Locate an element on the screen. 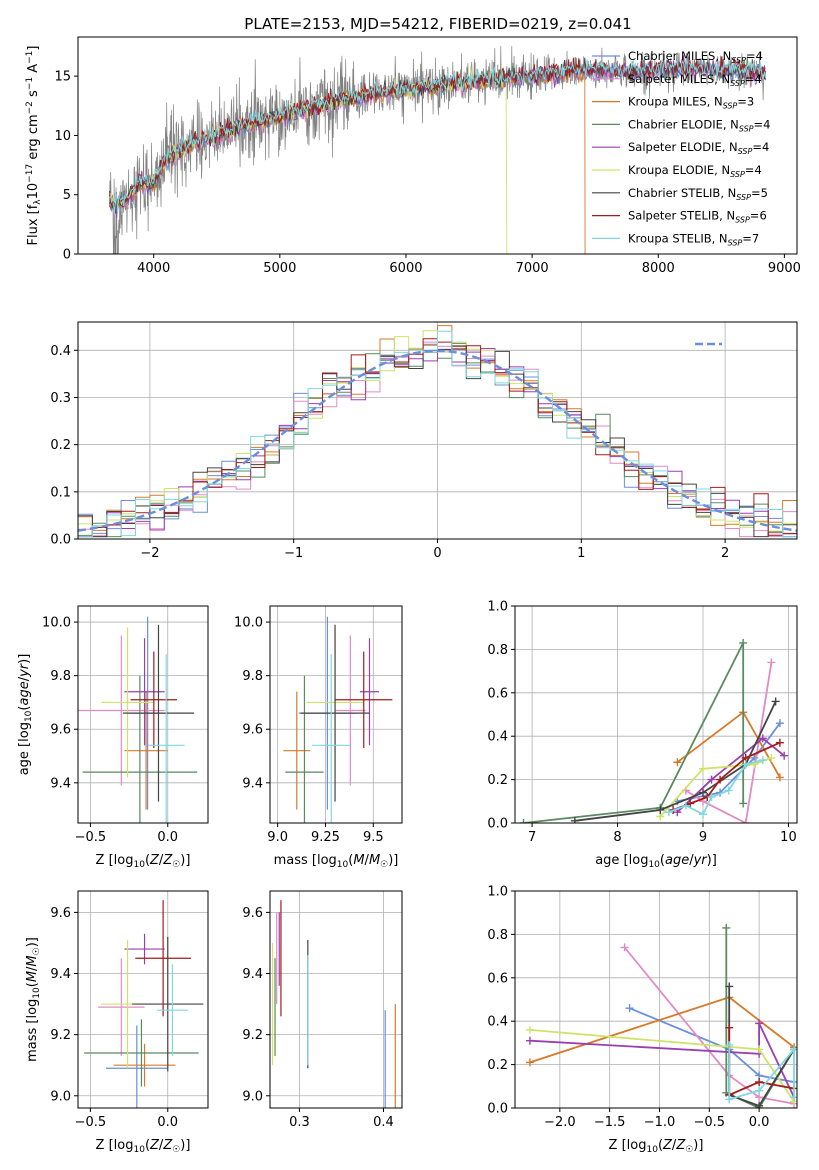 The image size is (819, 1170). x-tick-label: 9.0 is located at coordinates (277, 837).